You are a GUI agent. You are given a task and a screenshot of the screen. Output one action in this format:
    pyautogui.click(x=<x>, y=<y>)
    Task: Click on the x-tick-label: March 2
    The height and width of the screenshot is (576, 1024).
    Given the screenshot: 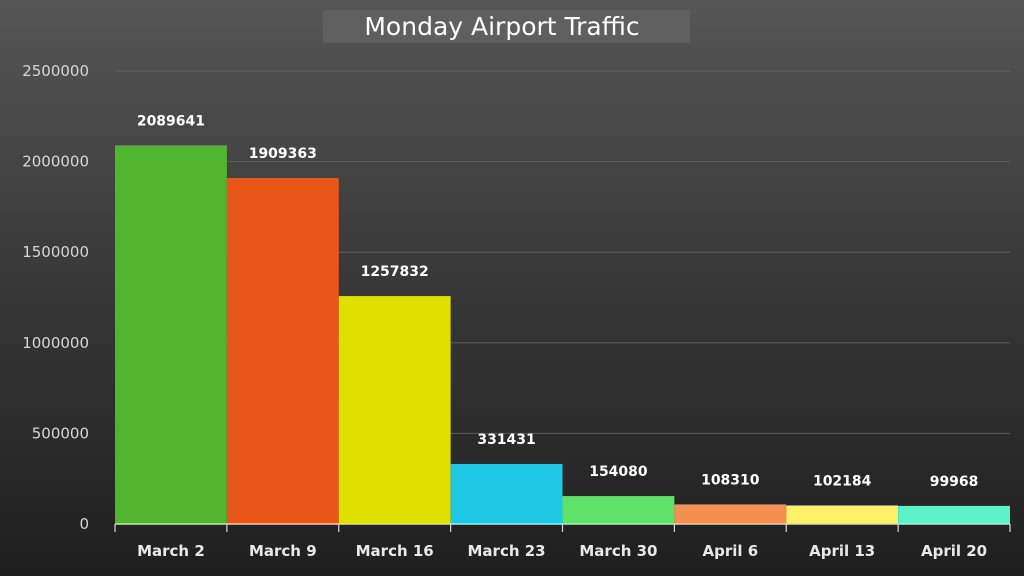 What is the action you would take?
    pyautogui.click(x=171, y=551)
    